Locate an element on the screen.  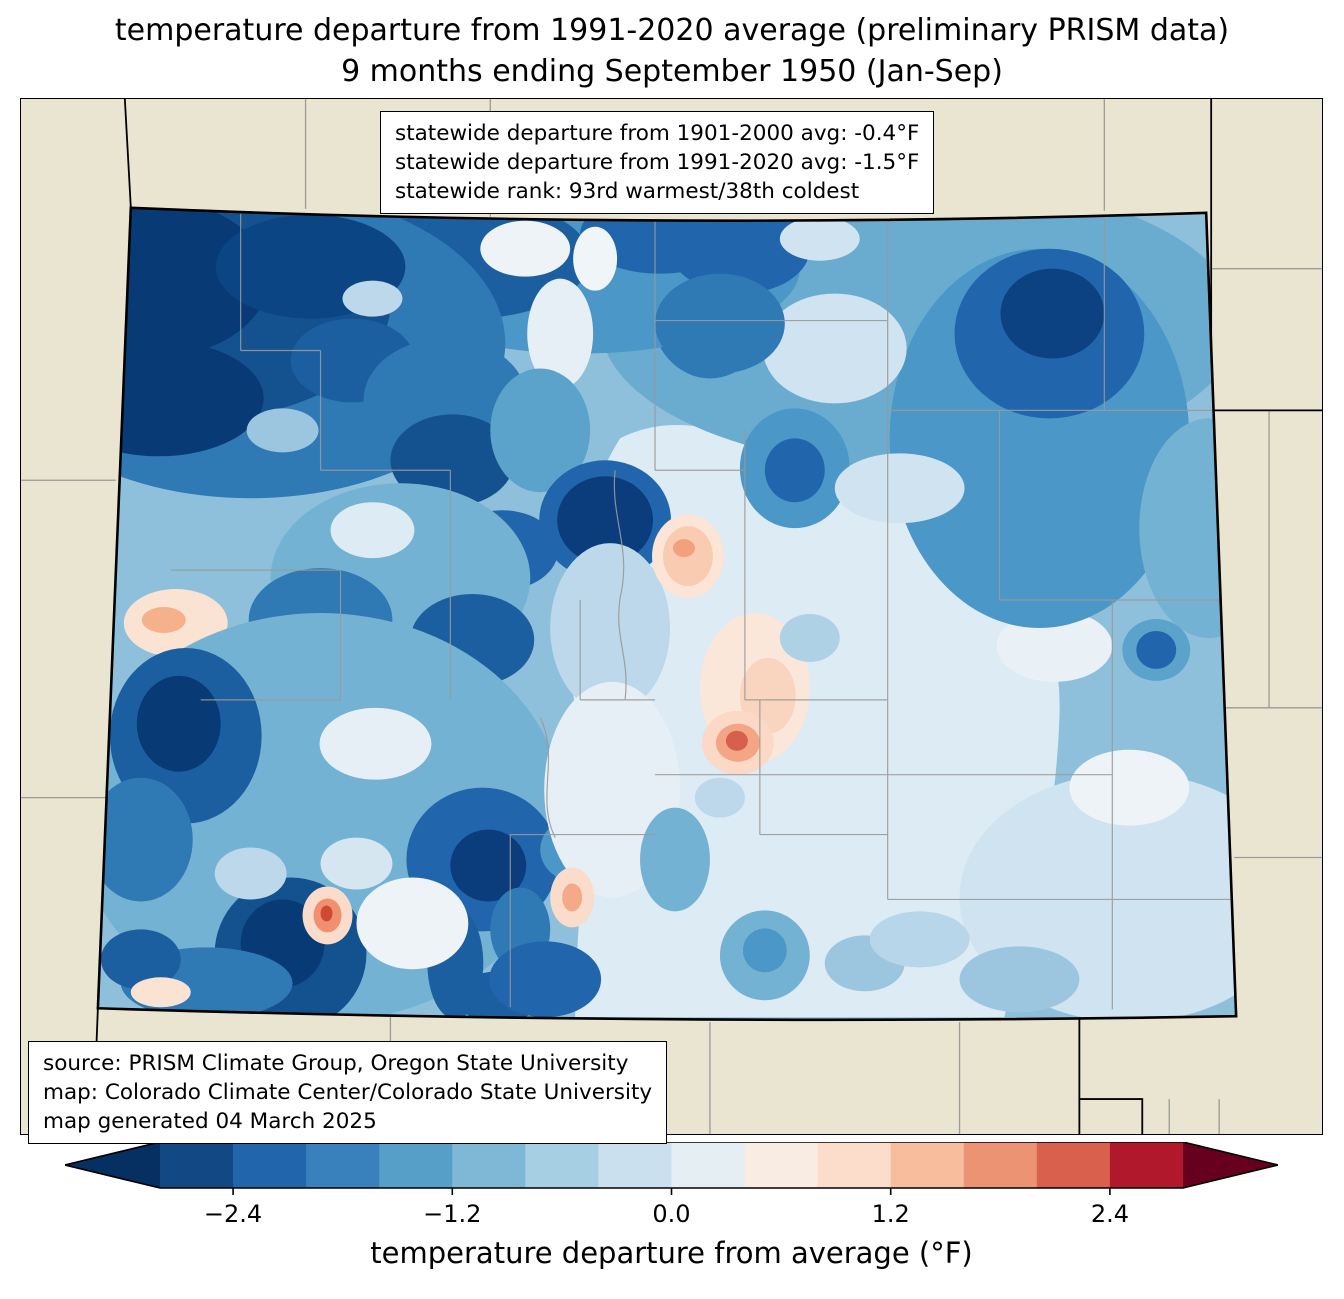
colorbar-tick-label: 1.2 is located at coordinates (890, 1214).